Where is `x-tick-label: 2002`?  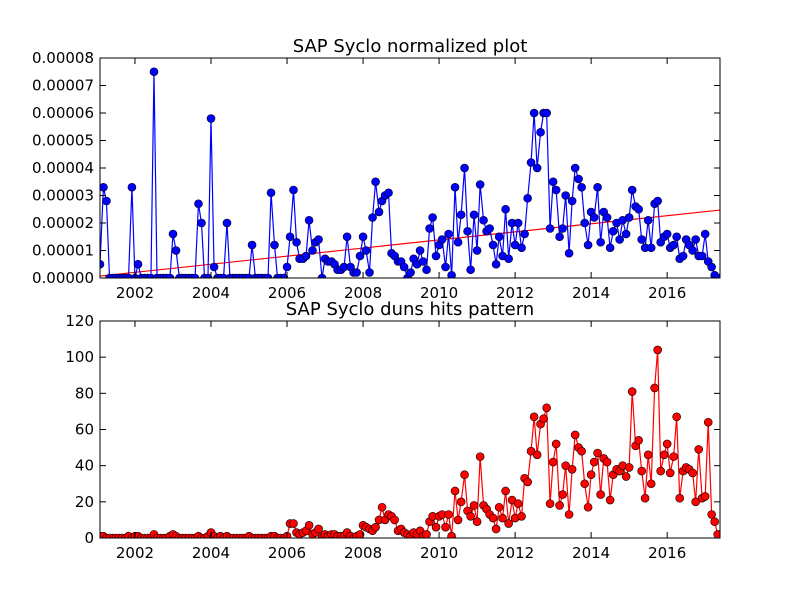 x-tick-label: 2002 is located at coordinates (135, 293).